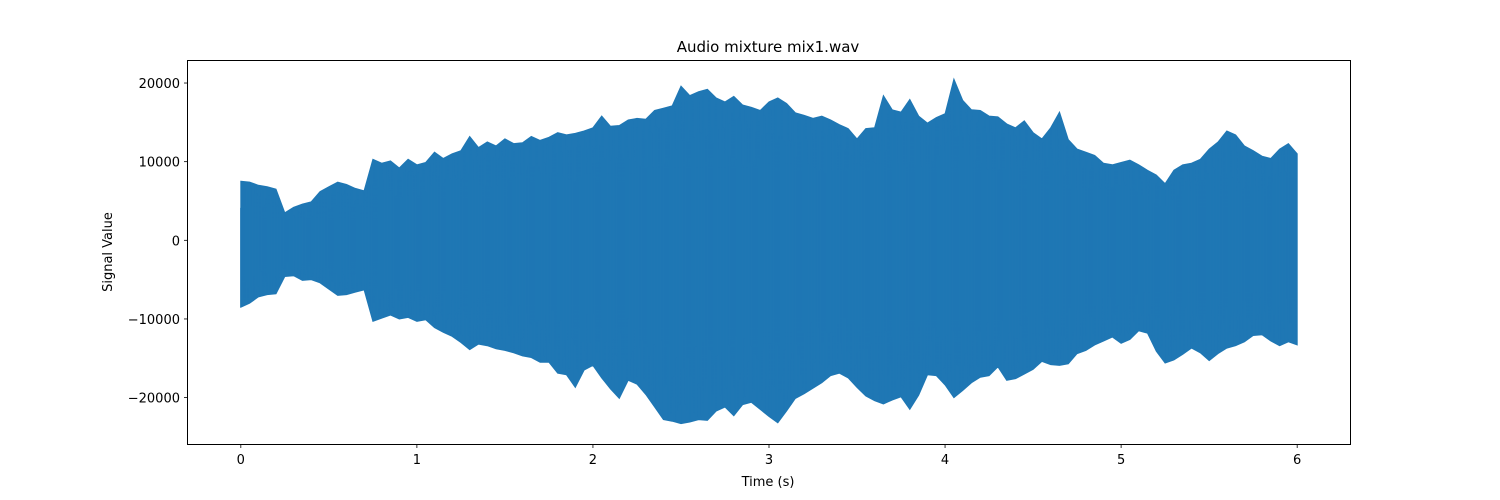 The image size is (1500, 500). I want to click on y-tick-label: 20000, so click(159, 84).